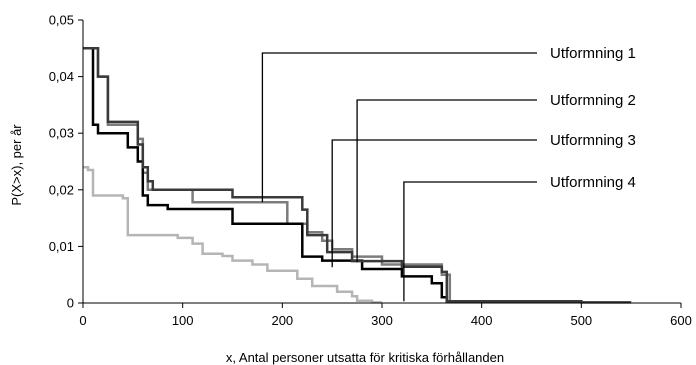  Describe the element at coordinates (61, 133) in the screenshot. I see `y-tick-label: 0,03` at that location.